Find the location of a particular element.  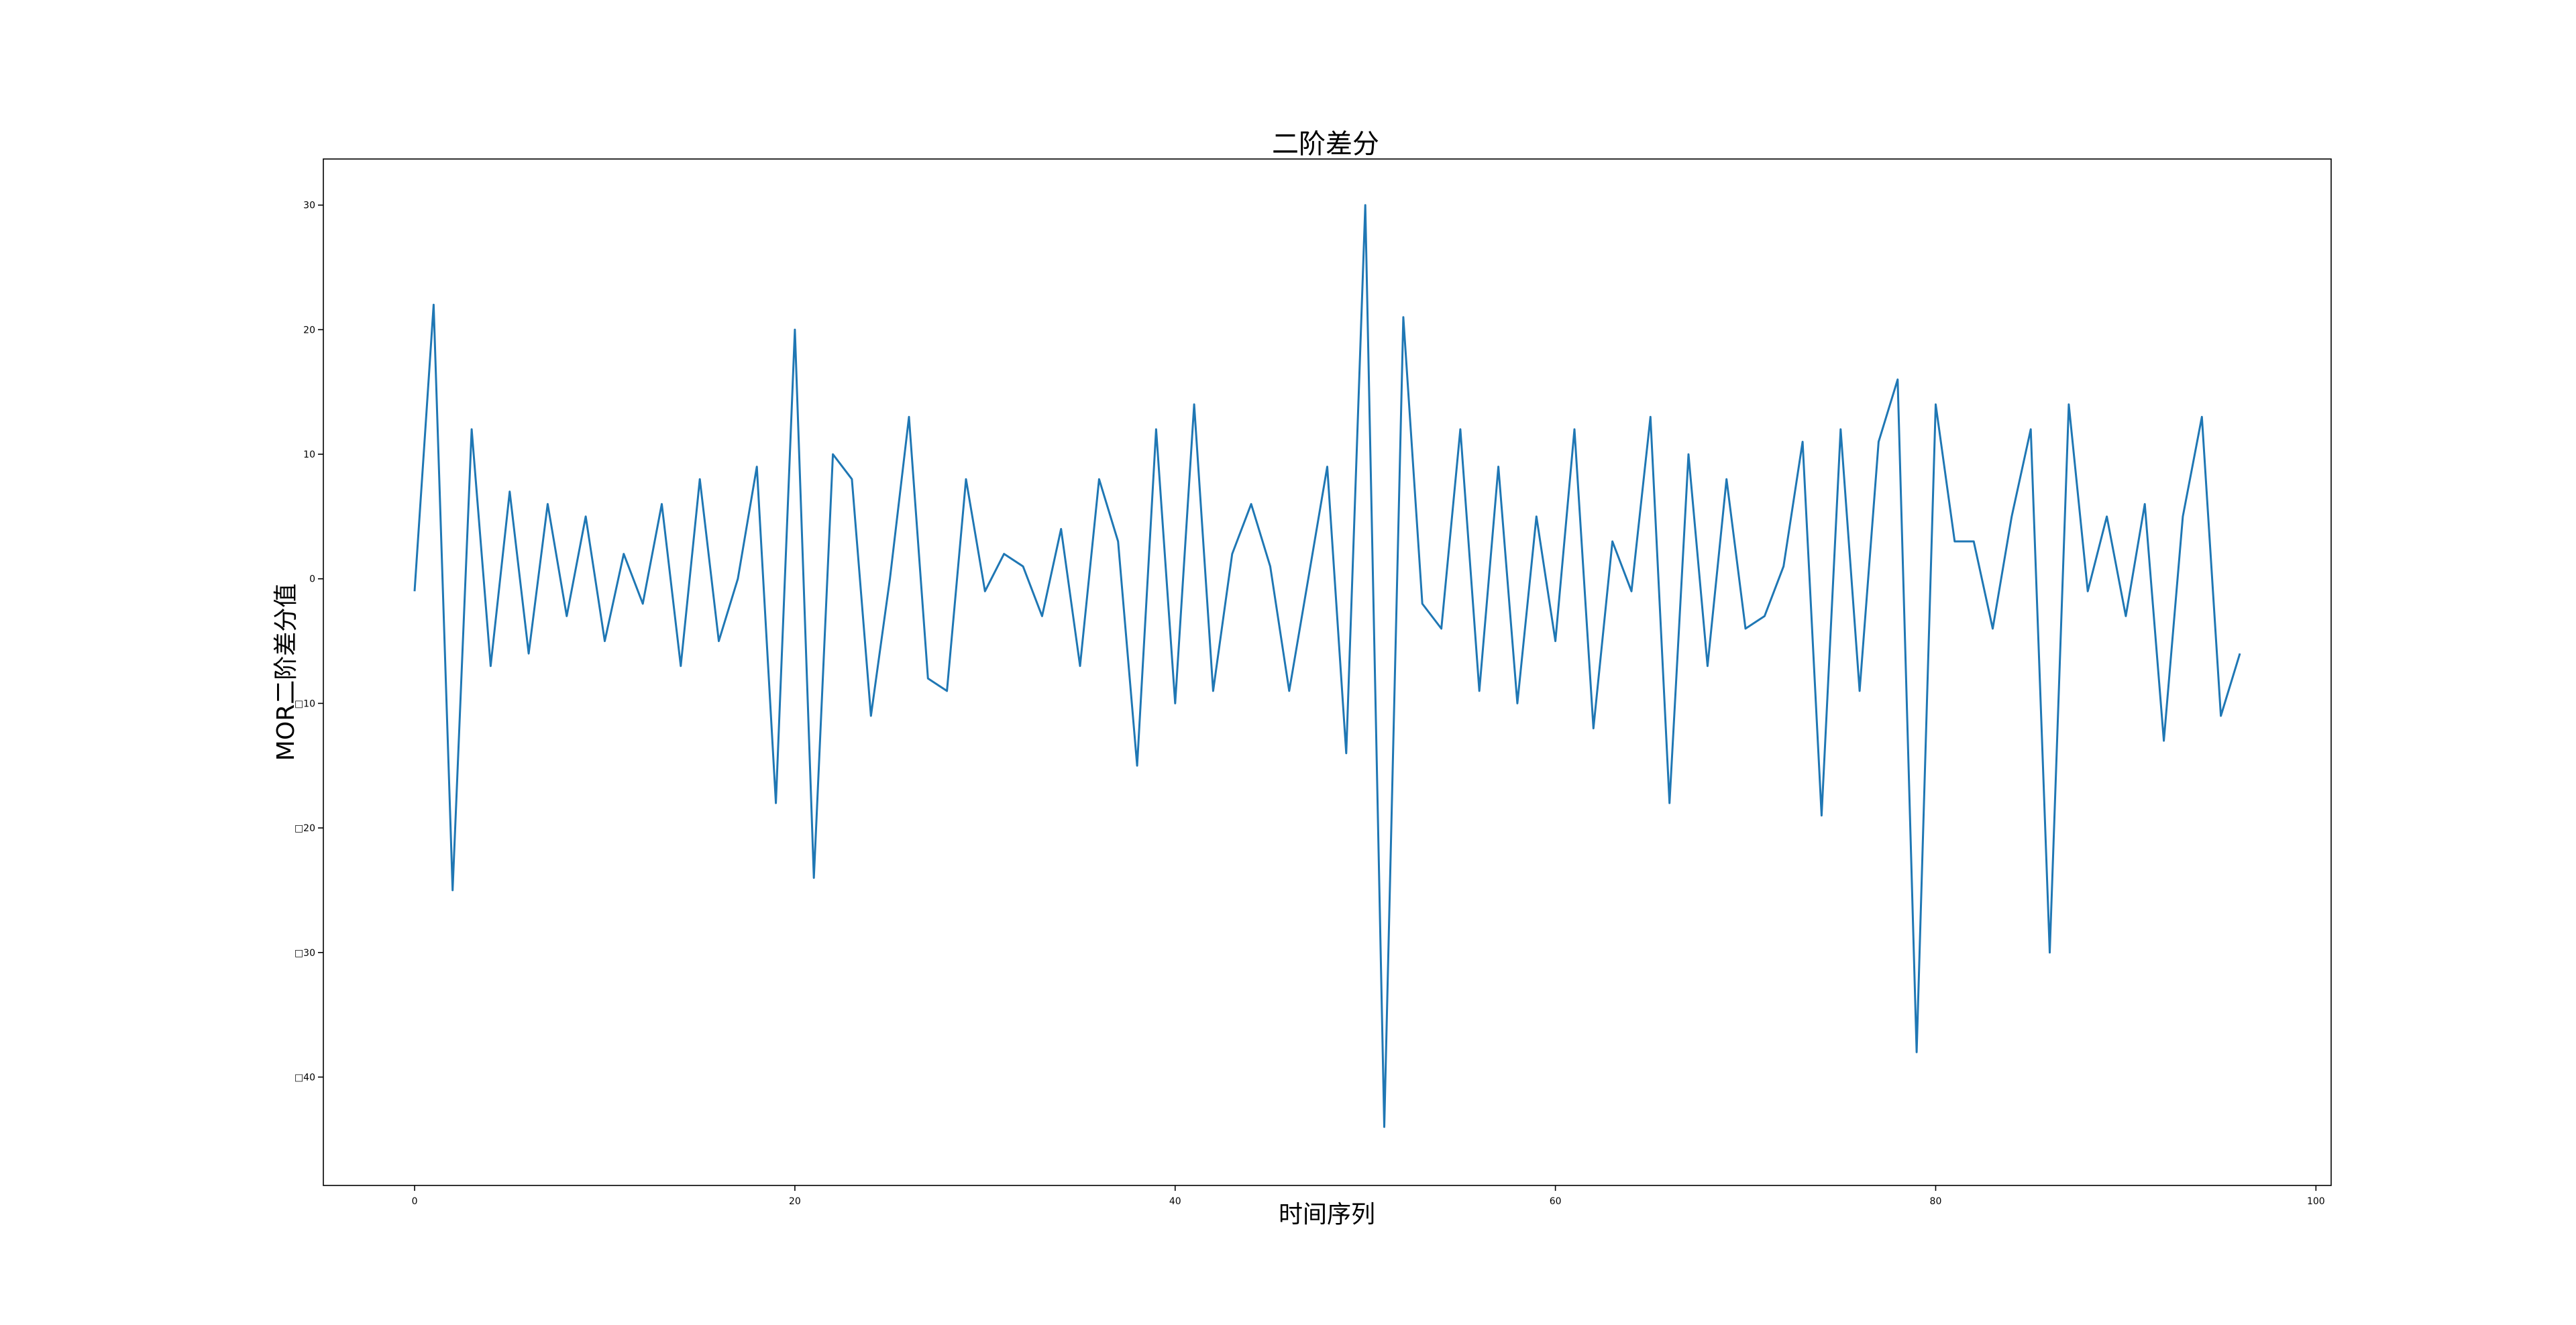

x-tick-label: 20 is located at coordinates (795, 1201).